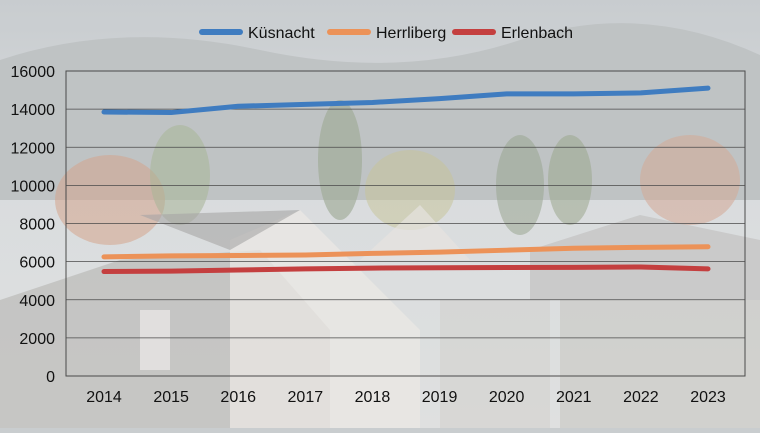  I want to click on x-tick-label: 2015, so click(171, 397).